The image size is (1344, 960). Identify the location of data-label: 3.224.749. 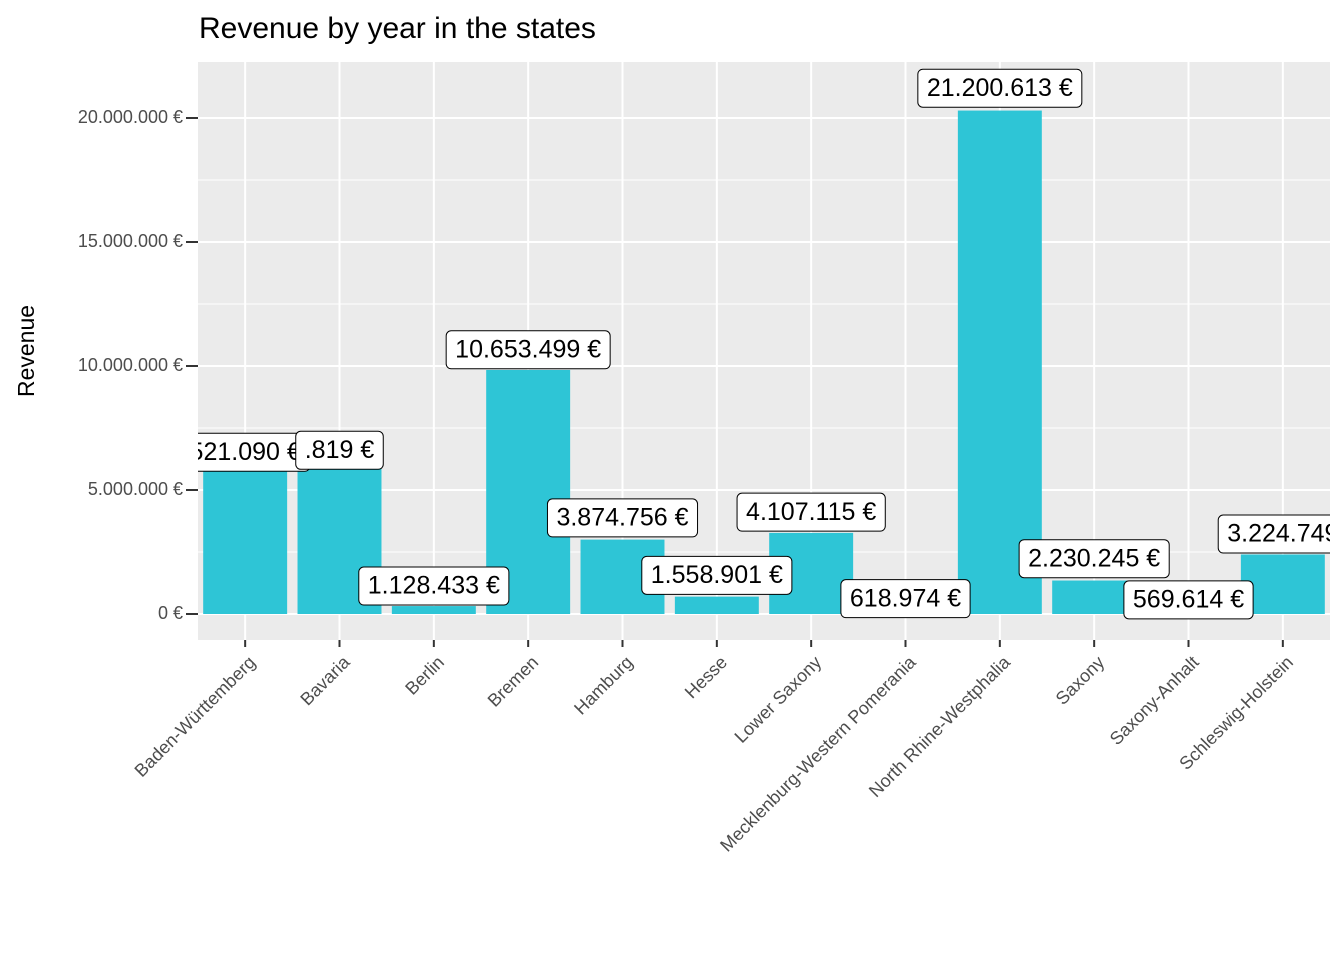
(1277, 534).